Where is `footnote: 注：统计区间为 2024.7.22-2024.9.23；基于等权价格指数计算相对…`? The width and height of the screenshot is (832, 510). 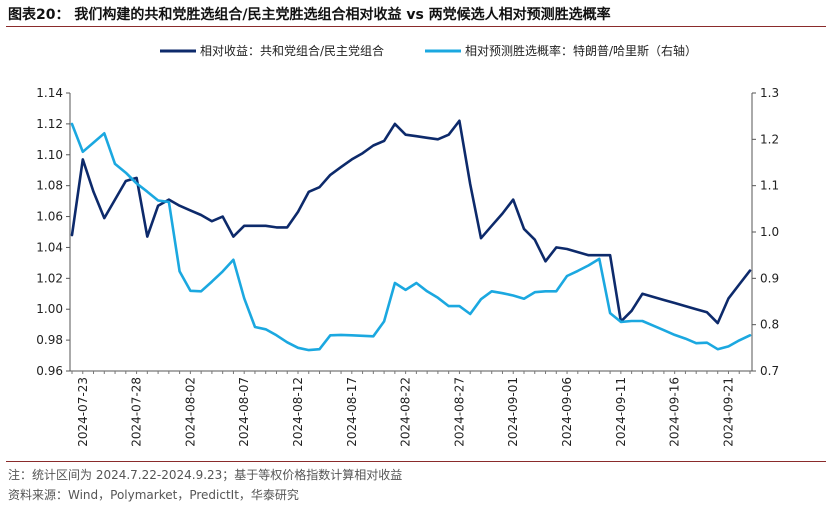 footnote: 注：统计区间为 2024.7.22-2024.9.23；基于等权价格指数计算相对… is located at coordinates (205, 475).